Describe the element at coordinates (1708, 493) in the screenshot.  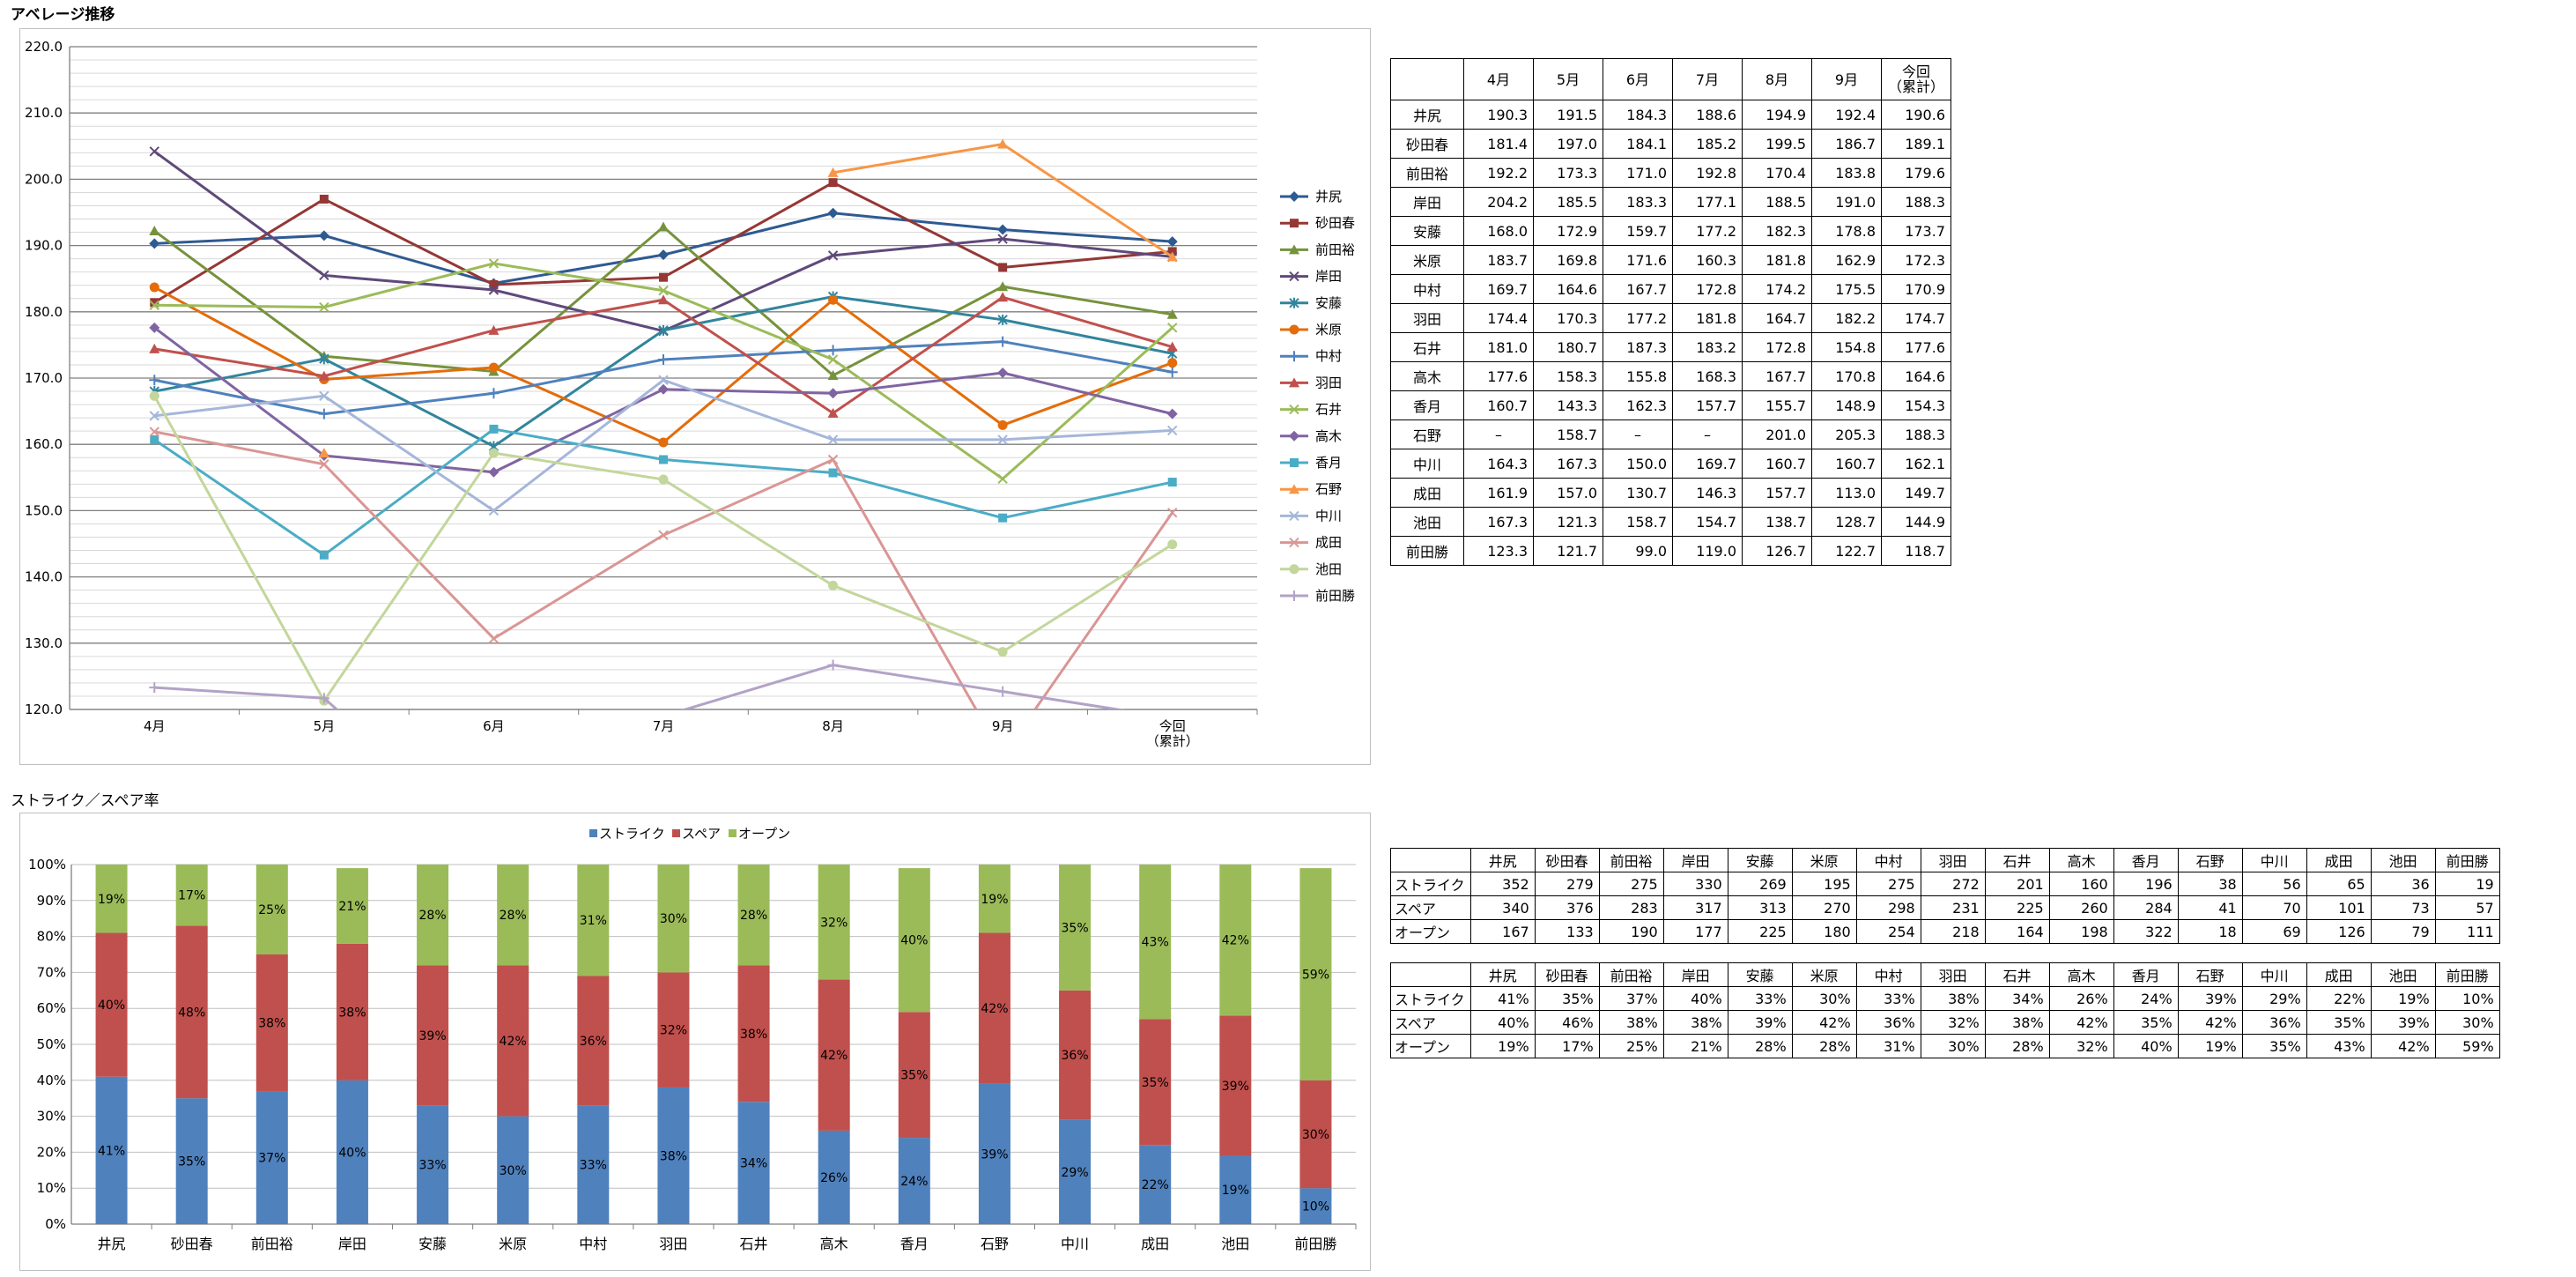
I see `average-table-cell: 146.3` at that location.